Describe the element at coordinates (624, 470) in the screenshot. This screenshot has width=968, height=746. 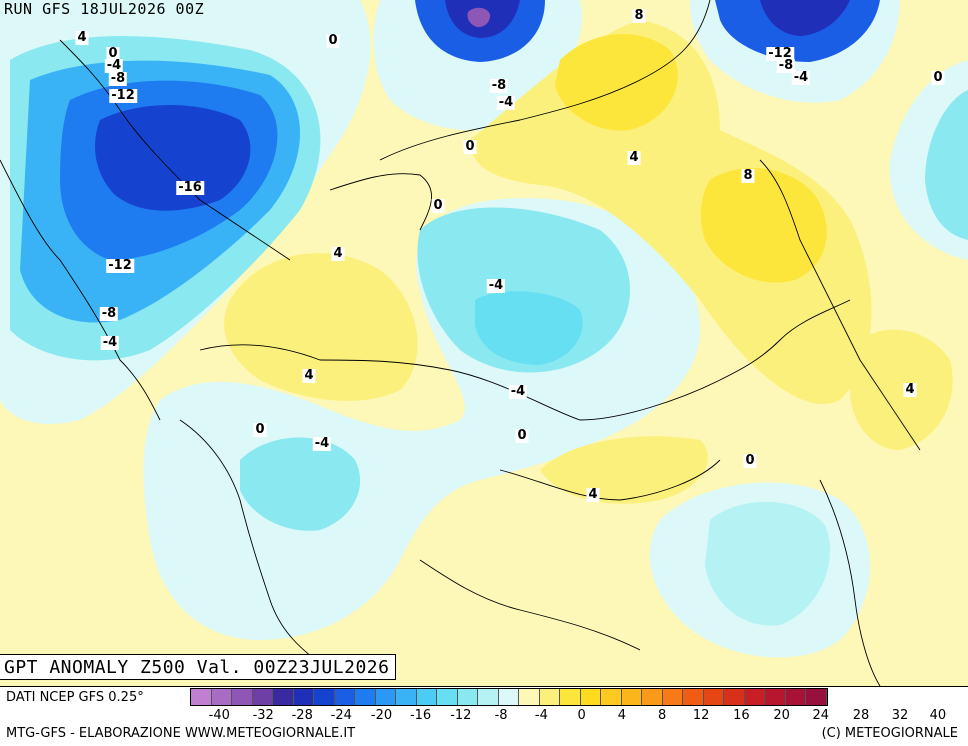
I see `field-yellow-south` at that location.